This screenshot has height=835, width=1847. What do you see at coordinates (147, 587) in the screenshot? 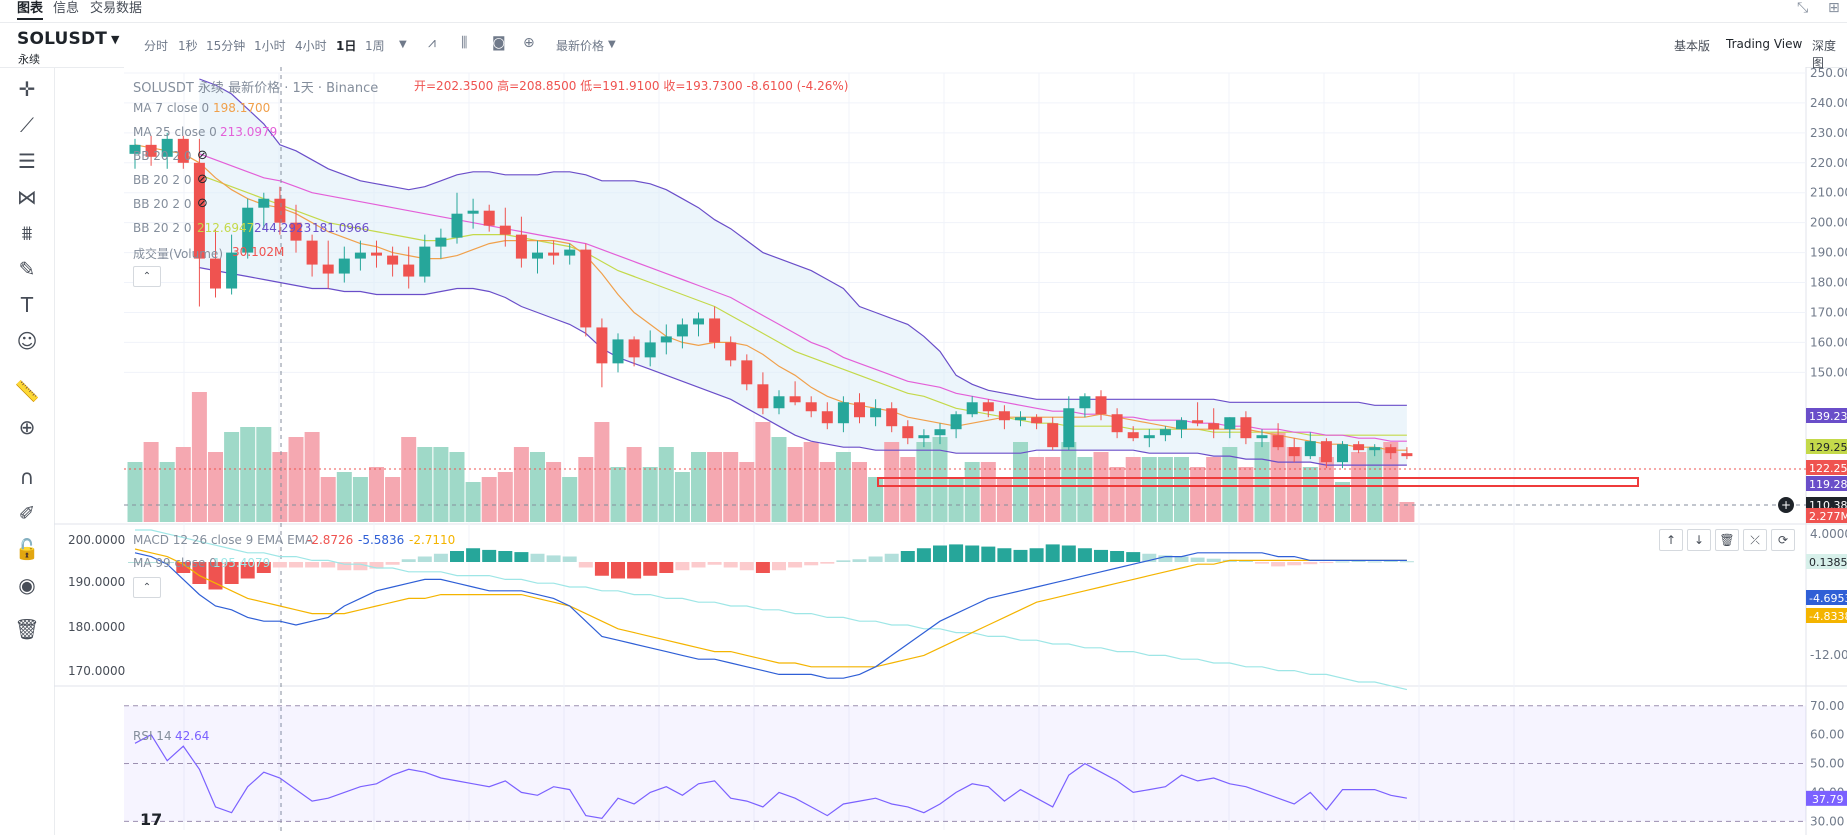
I see `macd-collapse-button: ⌃` at bounding box center [147, 587].